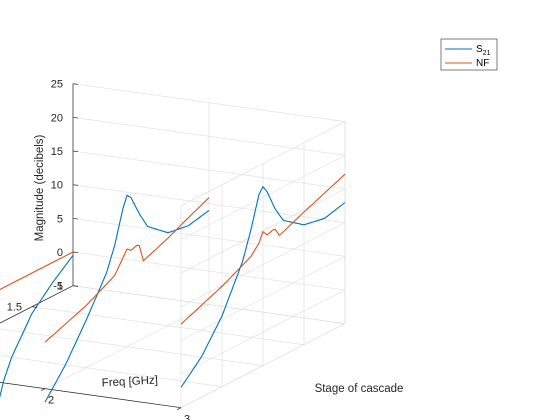  Describe the element at coordinates (57, 85) in the screenshot. I see `z-tick-label: 25` at that location.